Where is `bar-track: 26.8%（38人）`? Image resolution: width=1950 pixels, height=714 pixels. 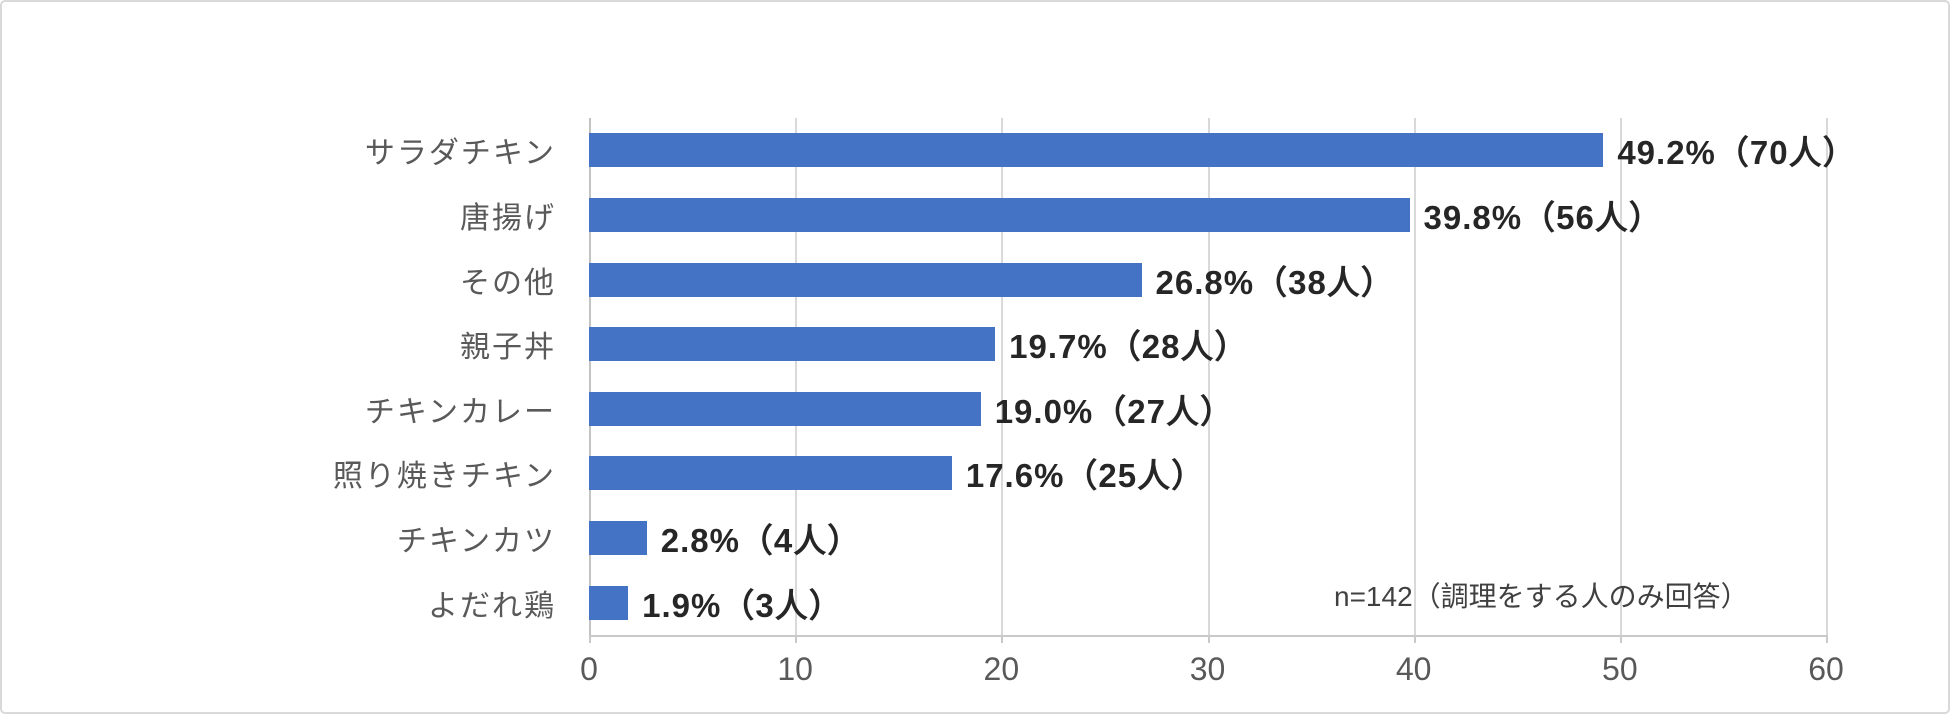
bar-track: 26.8%（38人） is located at coordinates (1207, 279).